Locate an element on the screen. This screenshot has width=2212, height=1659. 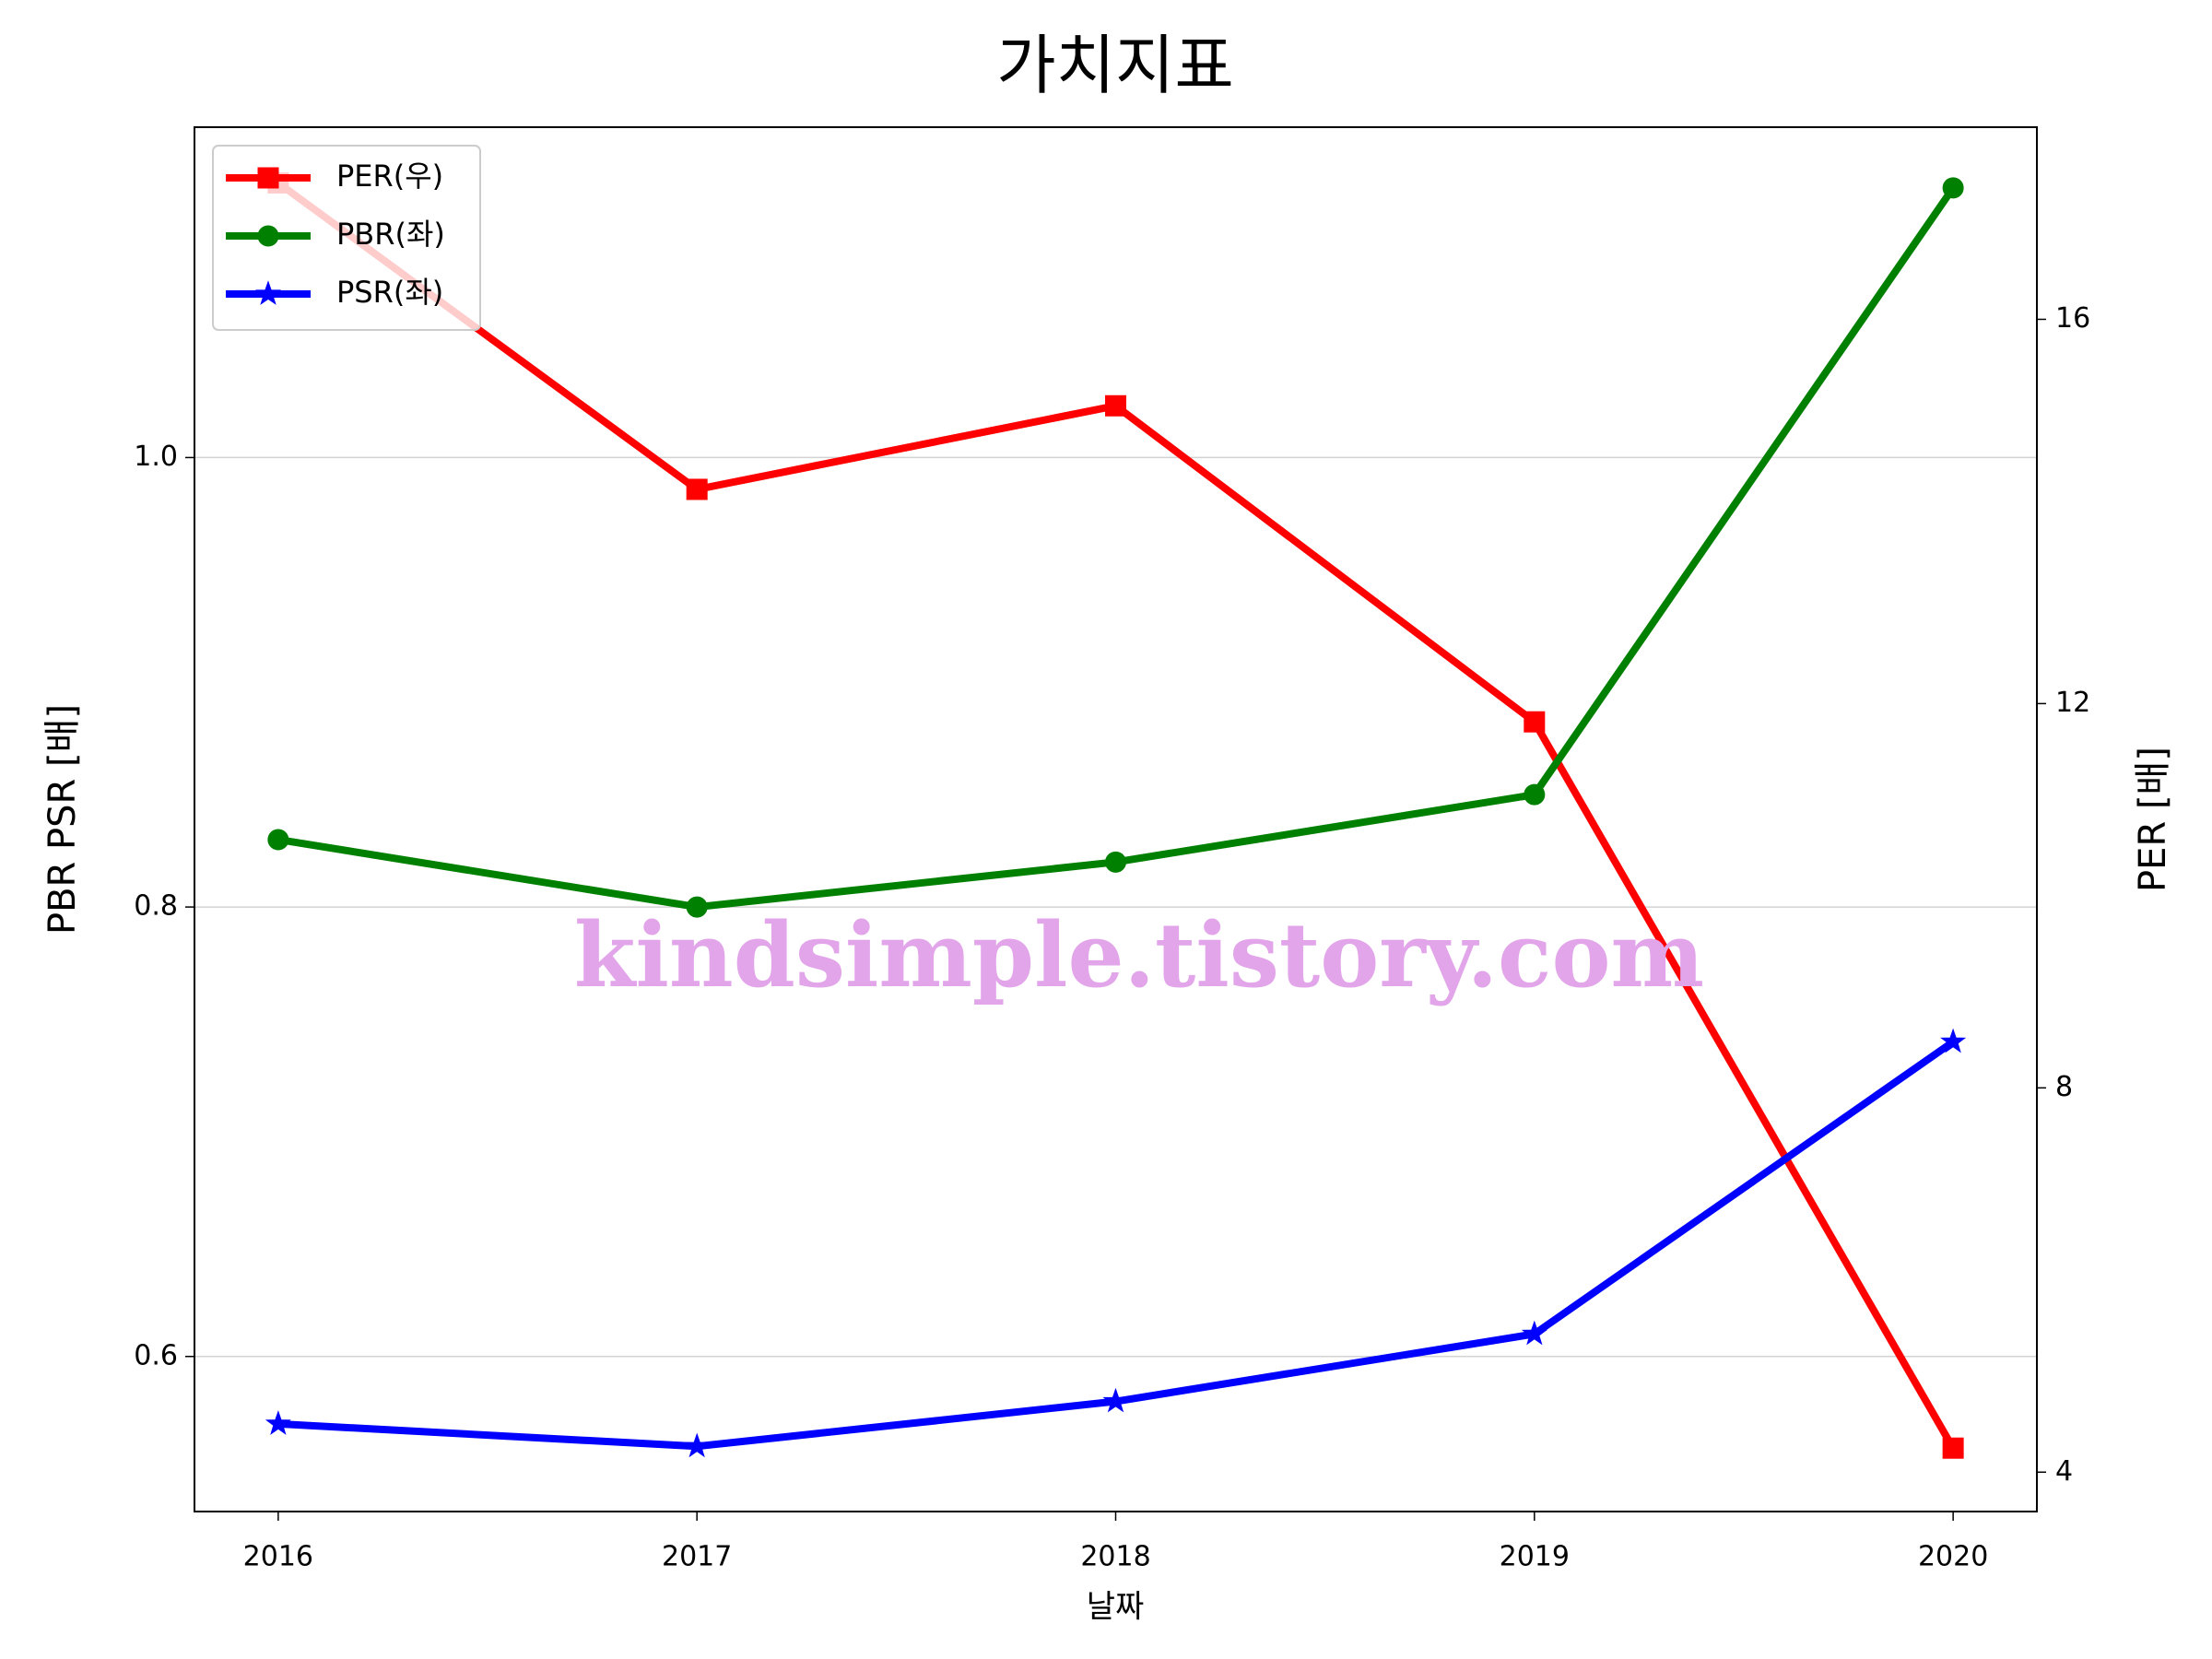
x-tick-label: 2016 is located at coordinates (278, 1557).